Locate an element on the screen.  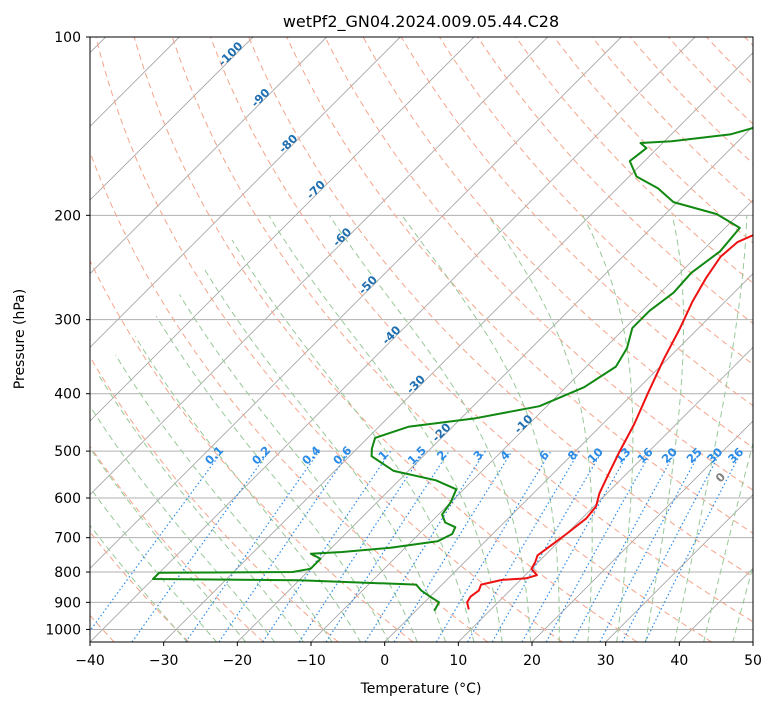
chart-title: wetPf2_GN04.2024.009.05.44.C28 is located at coordinates (421, 22).